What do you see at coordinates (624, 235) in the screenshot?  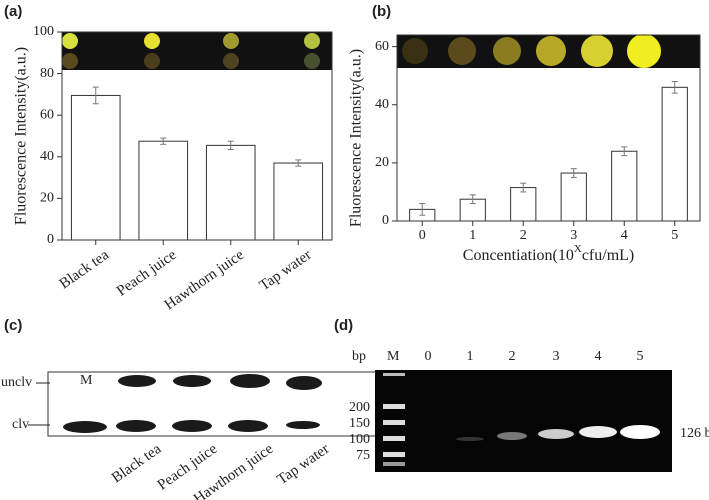 I see `x-tick-label: 4` at bounding box center [624, 235].